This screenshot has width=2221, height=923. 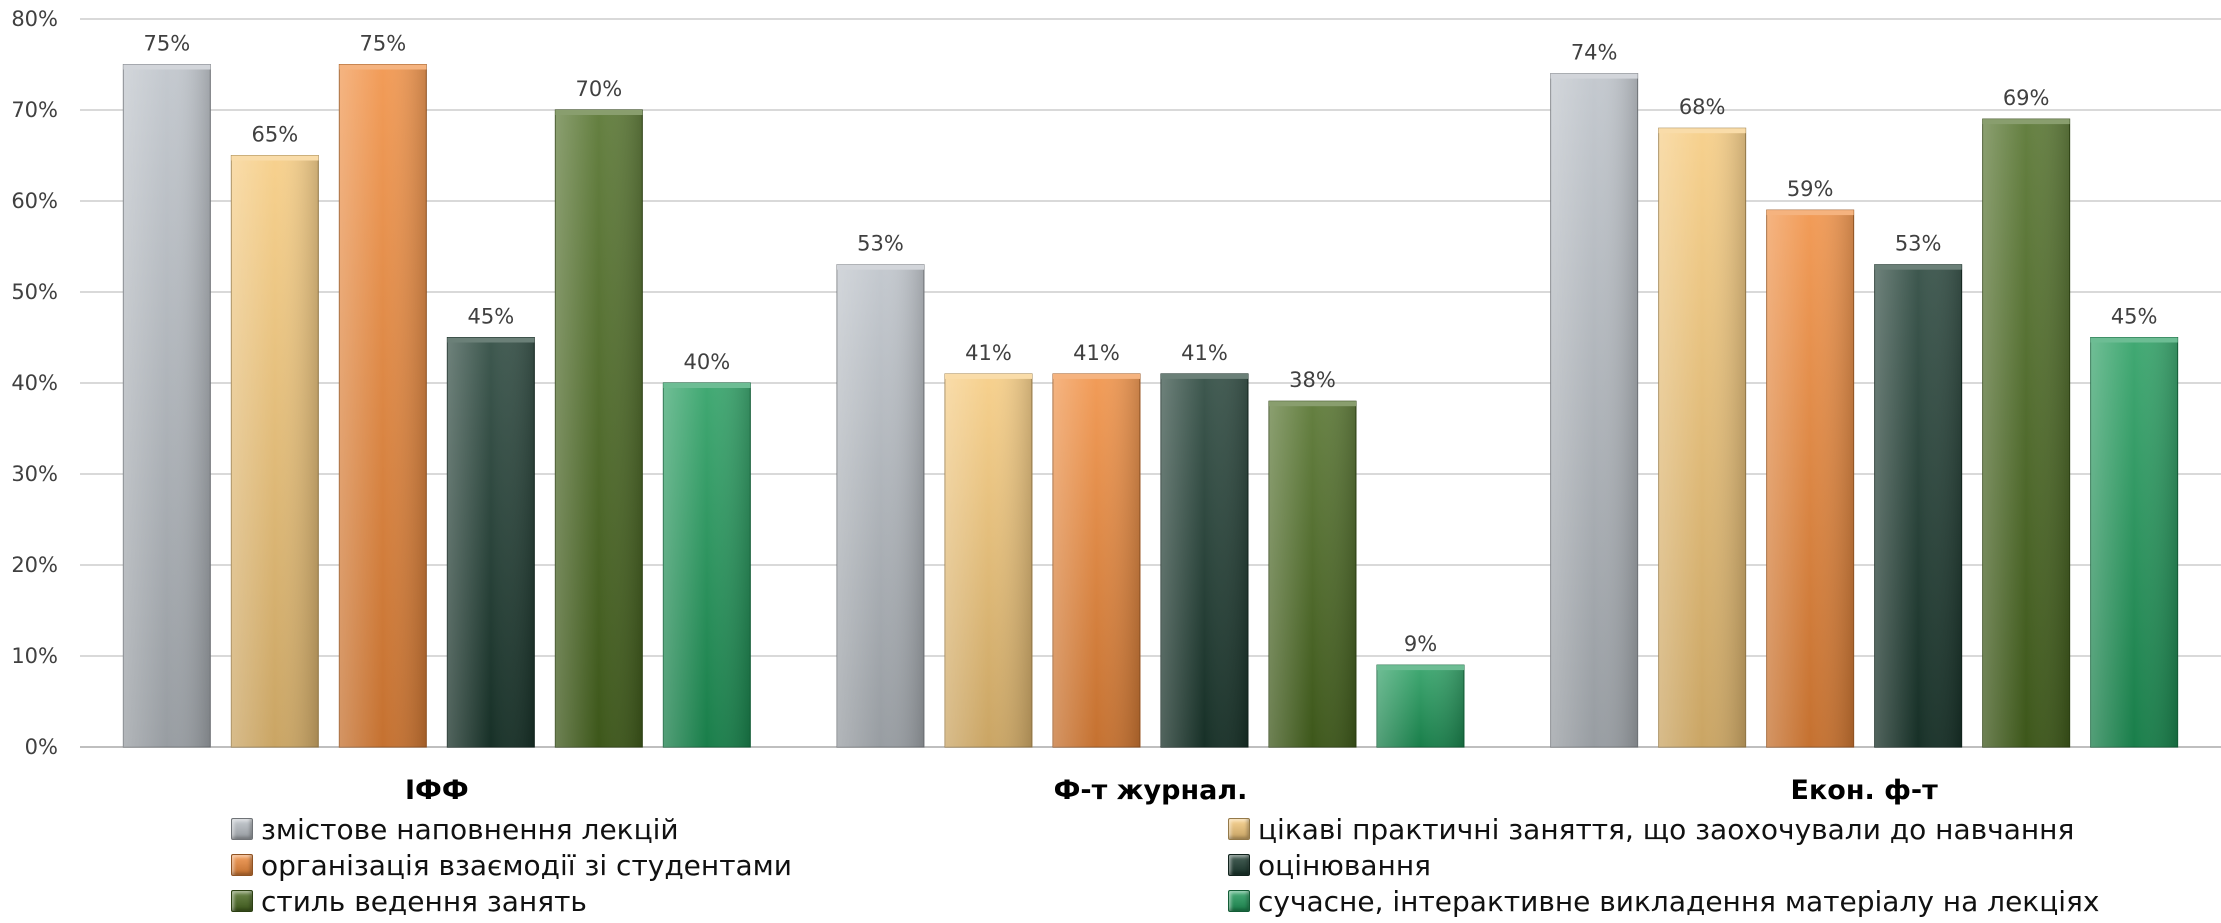 I want to click on y-tick-label: 10%, so click(x=34, y=656).